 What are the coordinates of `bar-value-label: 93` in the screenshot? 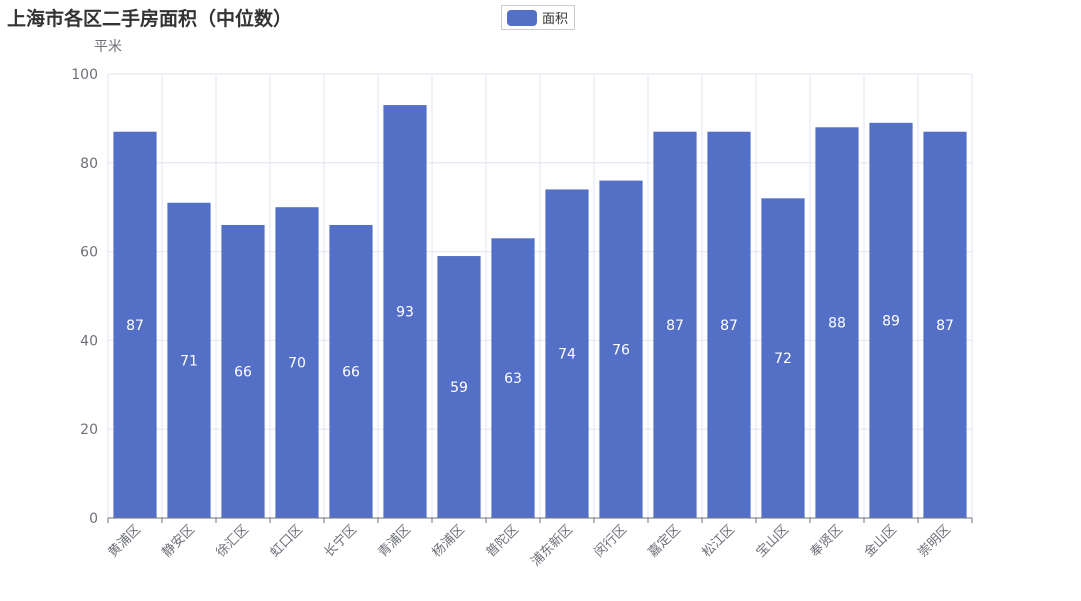 It's located at (405, 313).